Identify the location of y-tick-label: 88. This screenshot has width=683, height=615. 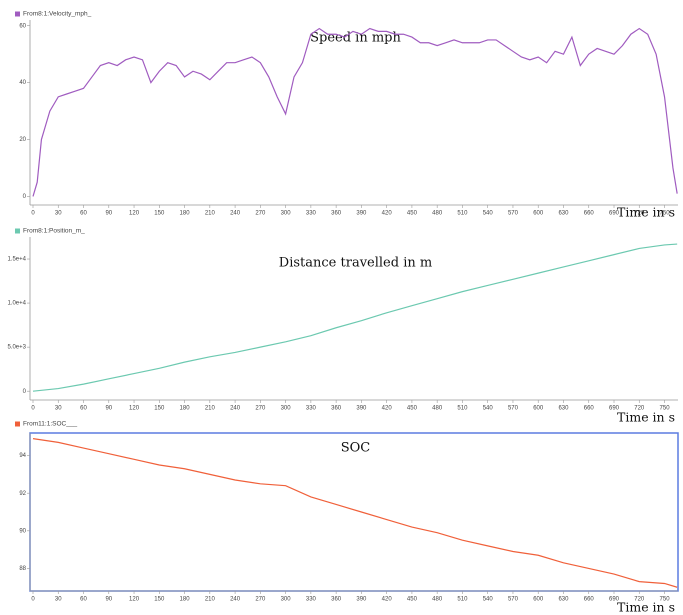
(22, 569).